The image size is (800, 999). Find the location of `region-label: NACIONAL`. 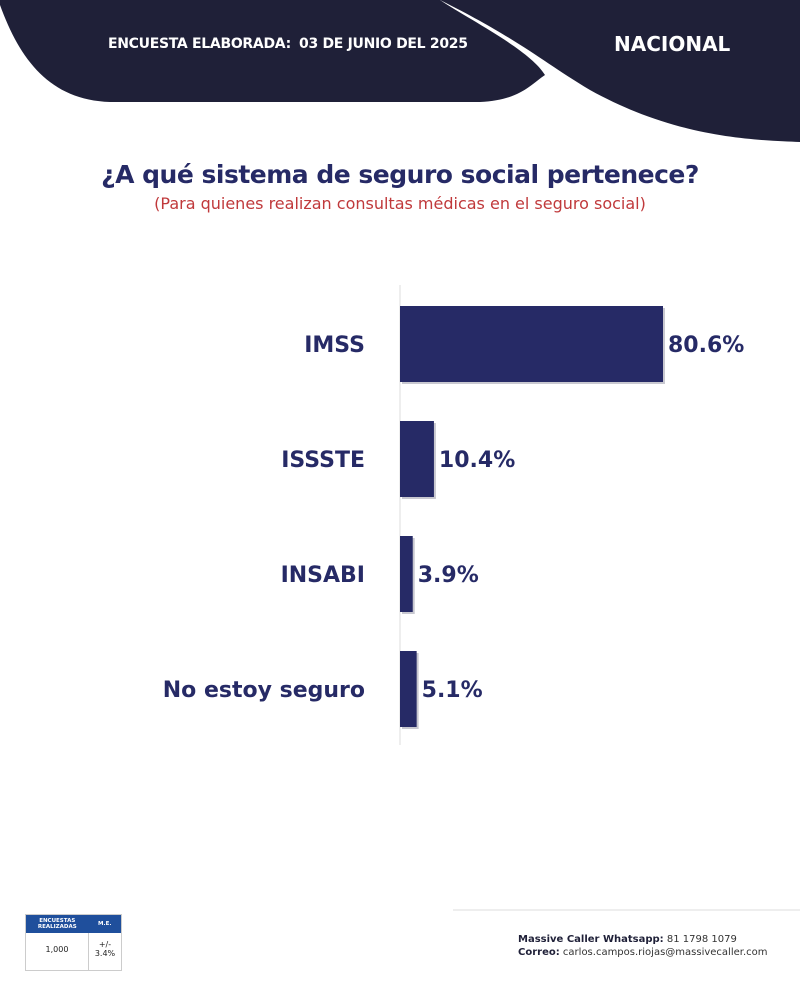

region-label: NACIONAL is located at coordinates (672, 44).